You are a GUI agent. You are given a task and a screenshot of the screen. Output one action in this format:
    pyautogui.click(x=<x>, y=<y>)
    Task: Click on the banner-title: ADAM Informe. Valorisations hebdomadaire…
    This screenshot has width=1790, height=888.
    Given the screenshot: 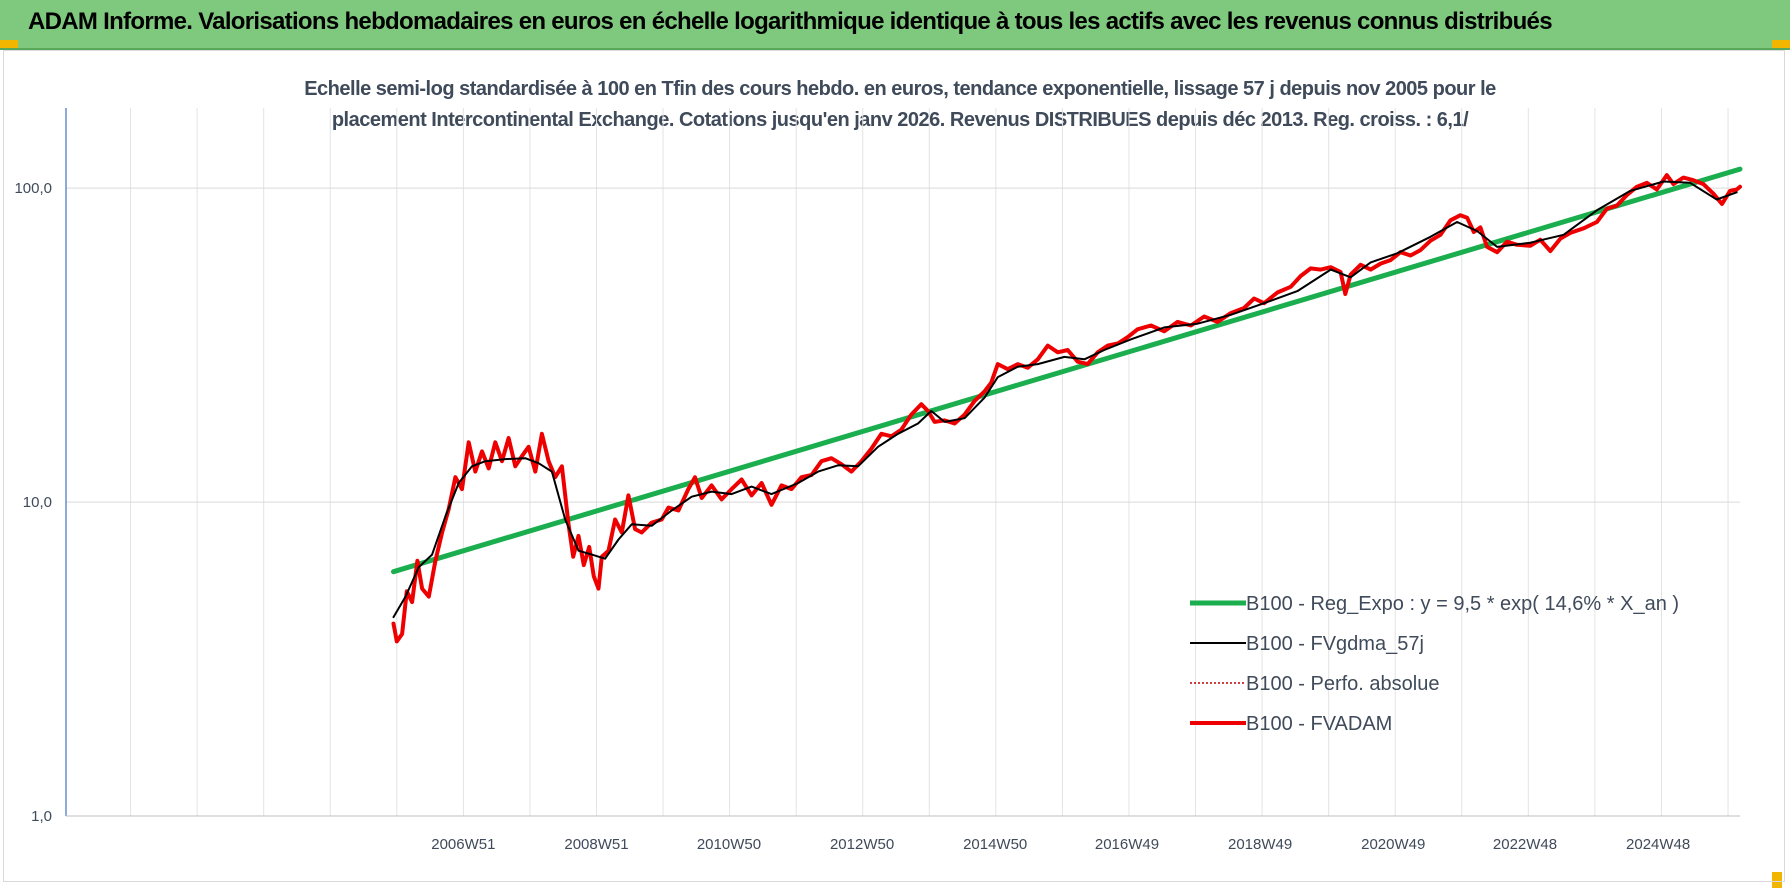 What is the action you would take?
    pyautogui.click(x=790, y=21)
    